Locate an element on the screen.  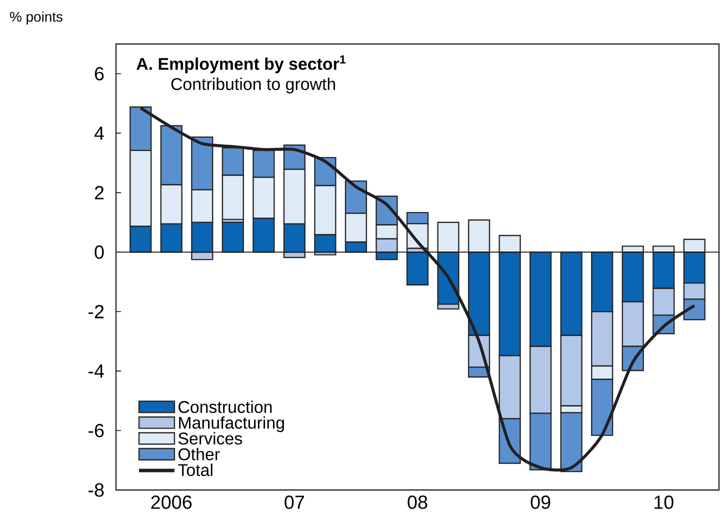
y-tick-label: 4 is located at coordinates (99, 133).